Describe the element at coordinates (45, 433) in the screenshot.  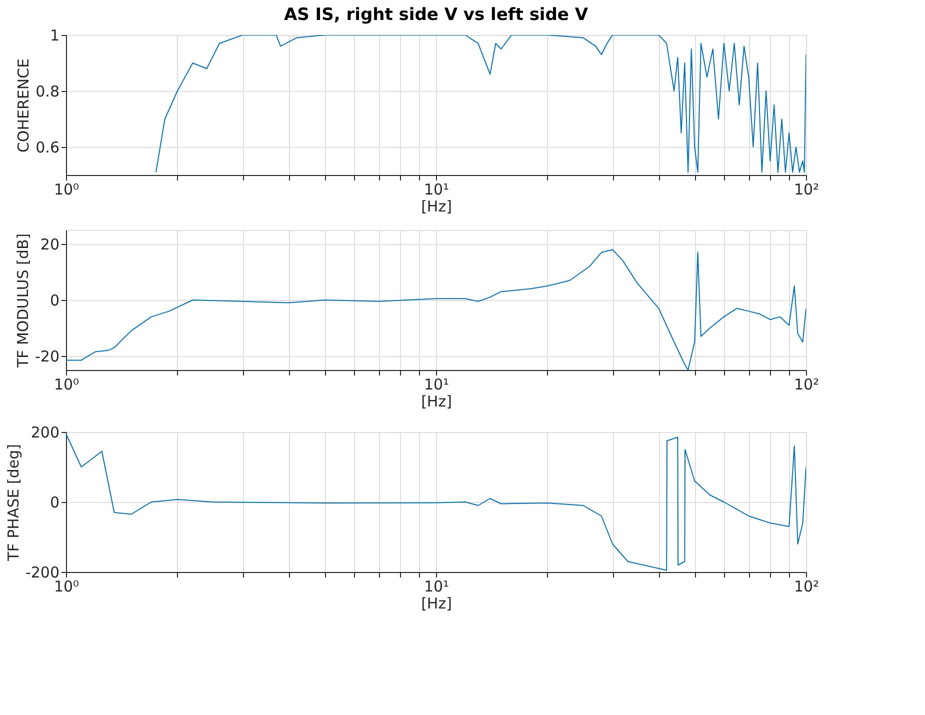
I see `y-tick-label: 200` at that location.